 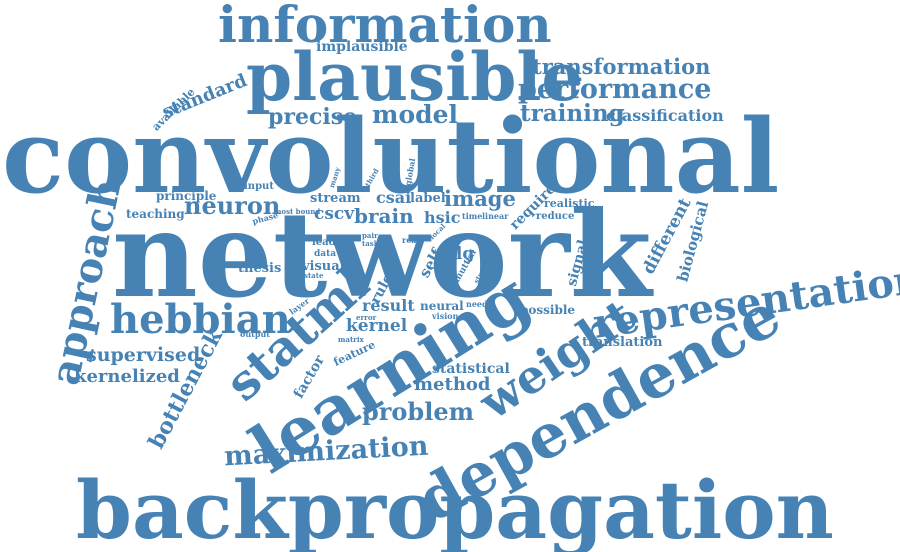 I want to click on word-input: input, so click(x=259, y=186).